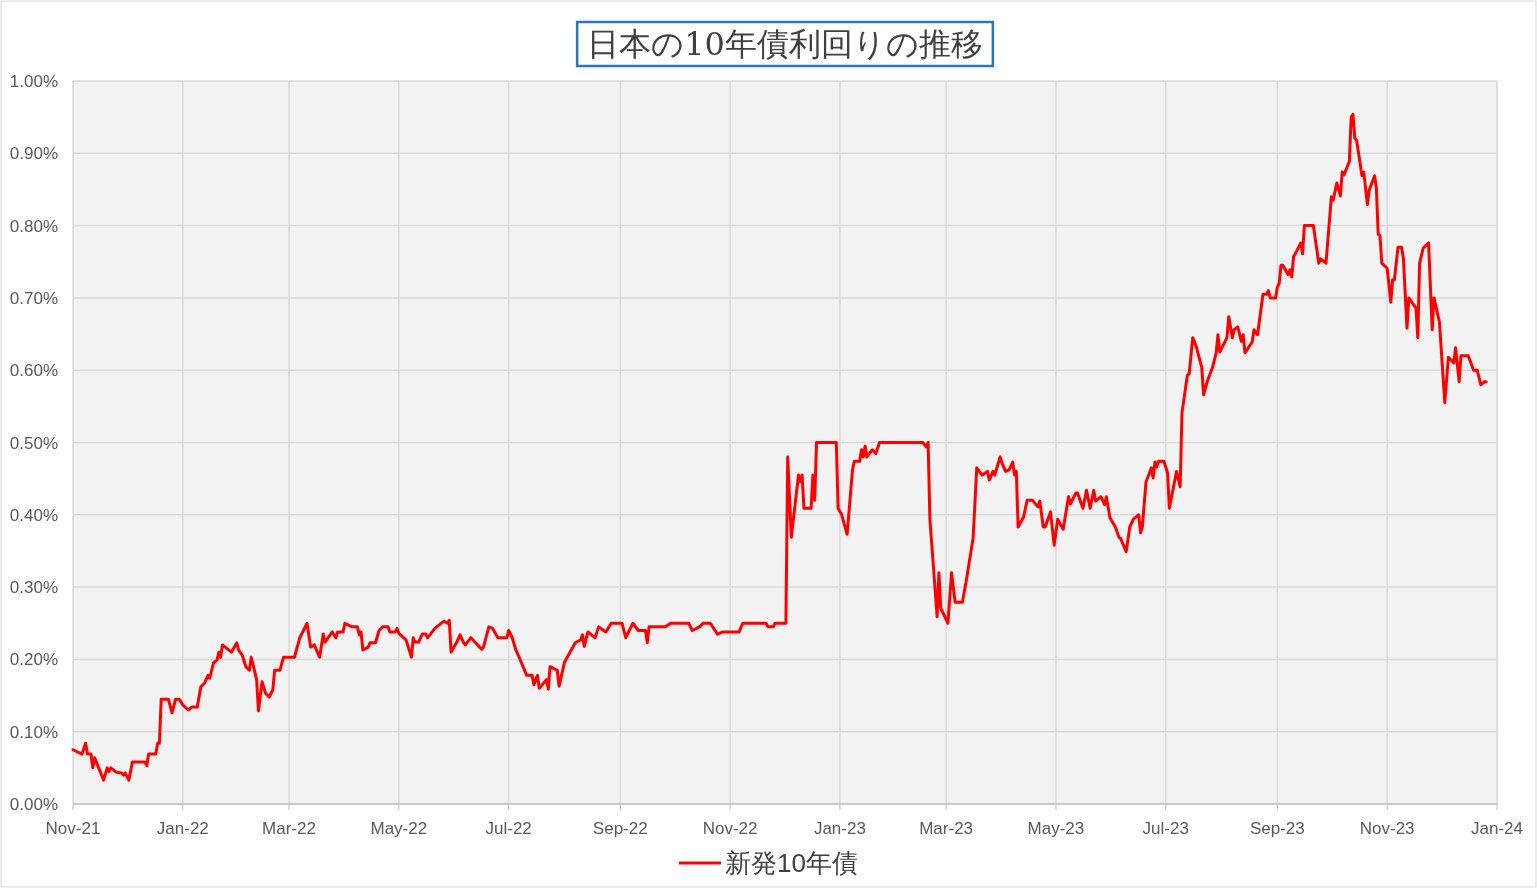 The image size is (1537, 888). Describe the element at coordinates (33, 371) in the screenshot. I see `y-tick-label: 0.60%` at that location.